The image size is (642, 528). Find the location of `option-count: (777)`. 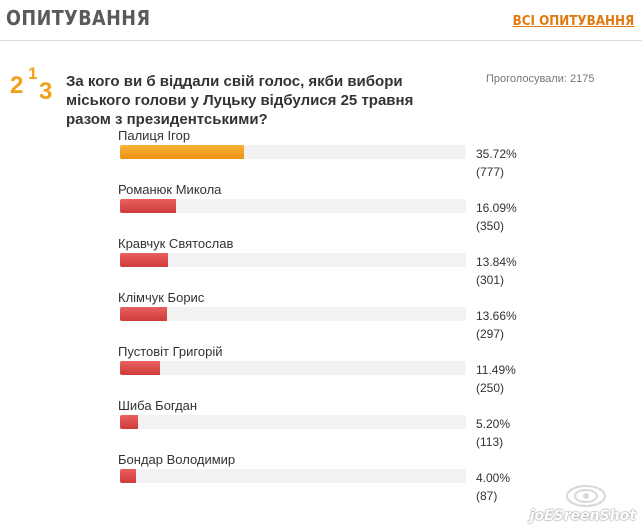

option-count: (777) is located at coordinates (490, 172).